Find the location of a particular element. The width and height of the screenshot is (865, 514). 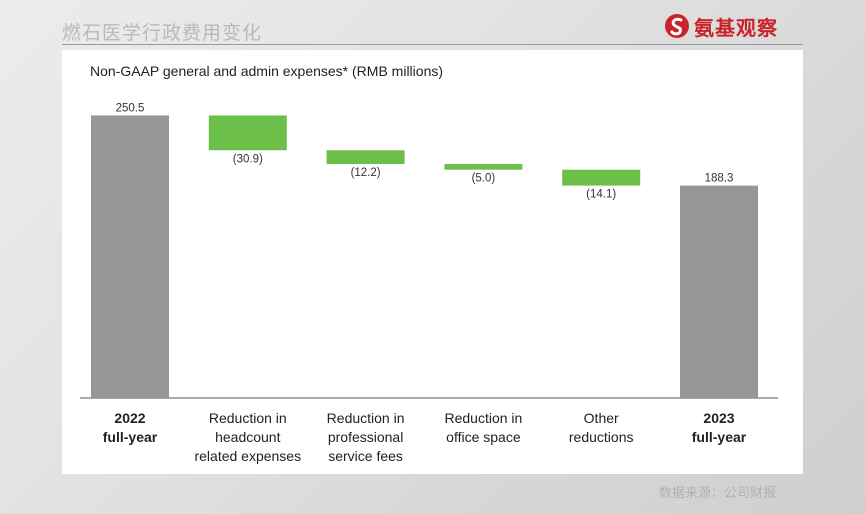

category-label-line: 2022 is located at coordinates (130, 418).